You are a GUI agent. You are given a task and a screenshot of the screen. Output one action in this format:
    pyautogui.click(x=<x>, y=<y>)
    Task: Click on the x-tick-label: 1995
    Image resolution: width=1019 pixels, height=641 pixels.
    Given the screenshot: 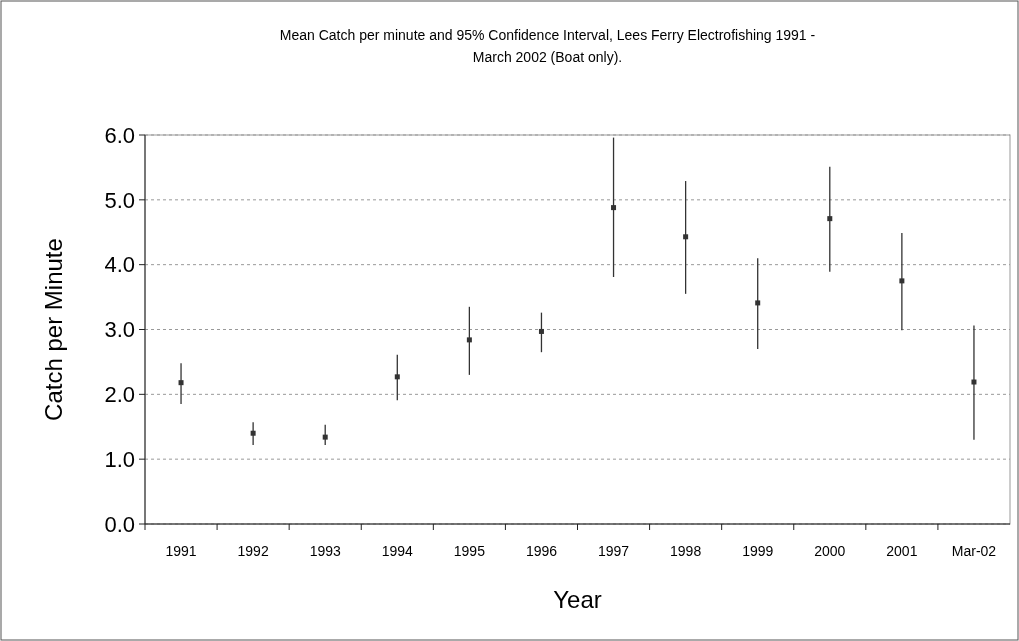 What is the action you would take?
    pyautogui.click(x=469, y=551)
    